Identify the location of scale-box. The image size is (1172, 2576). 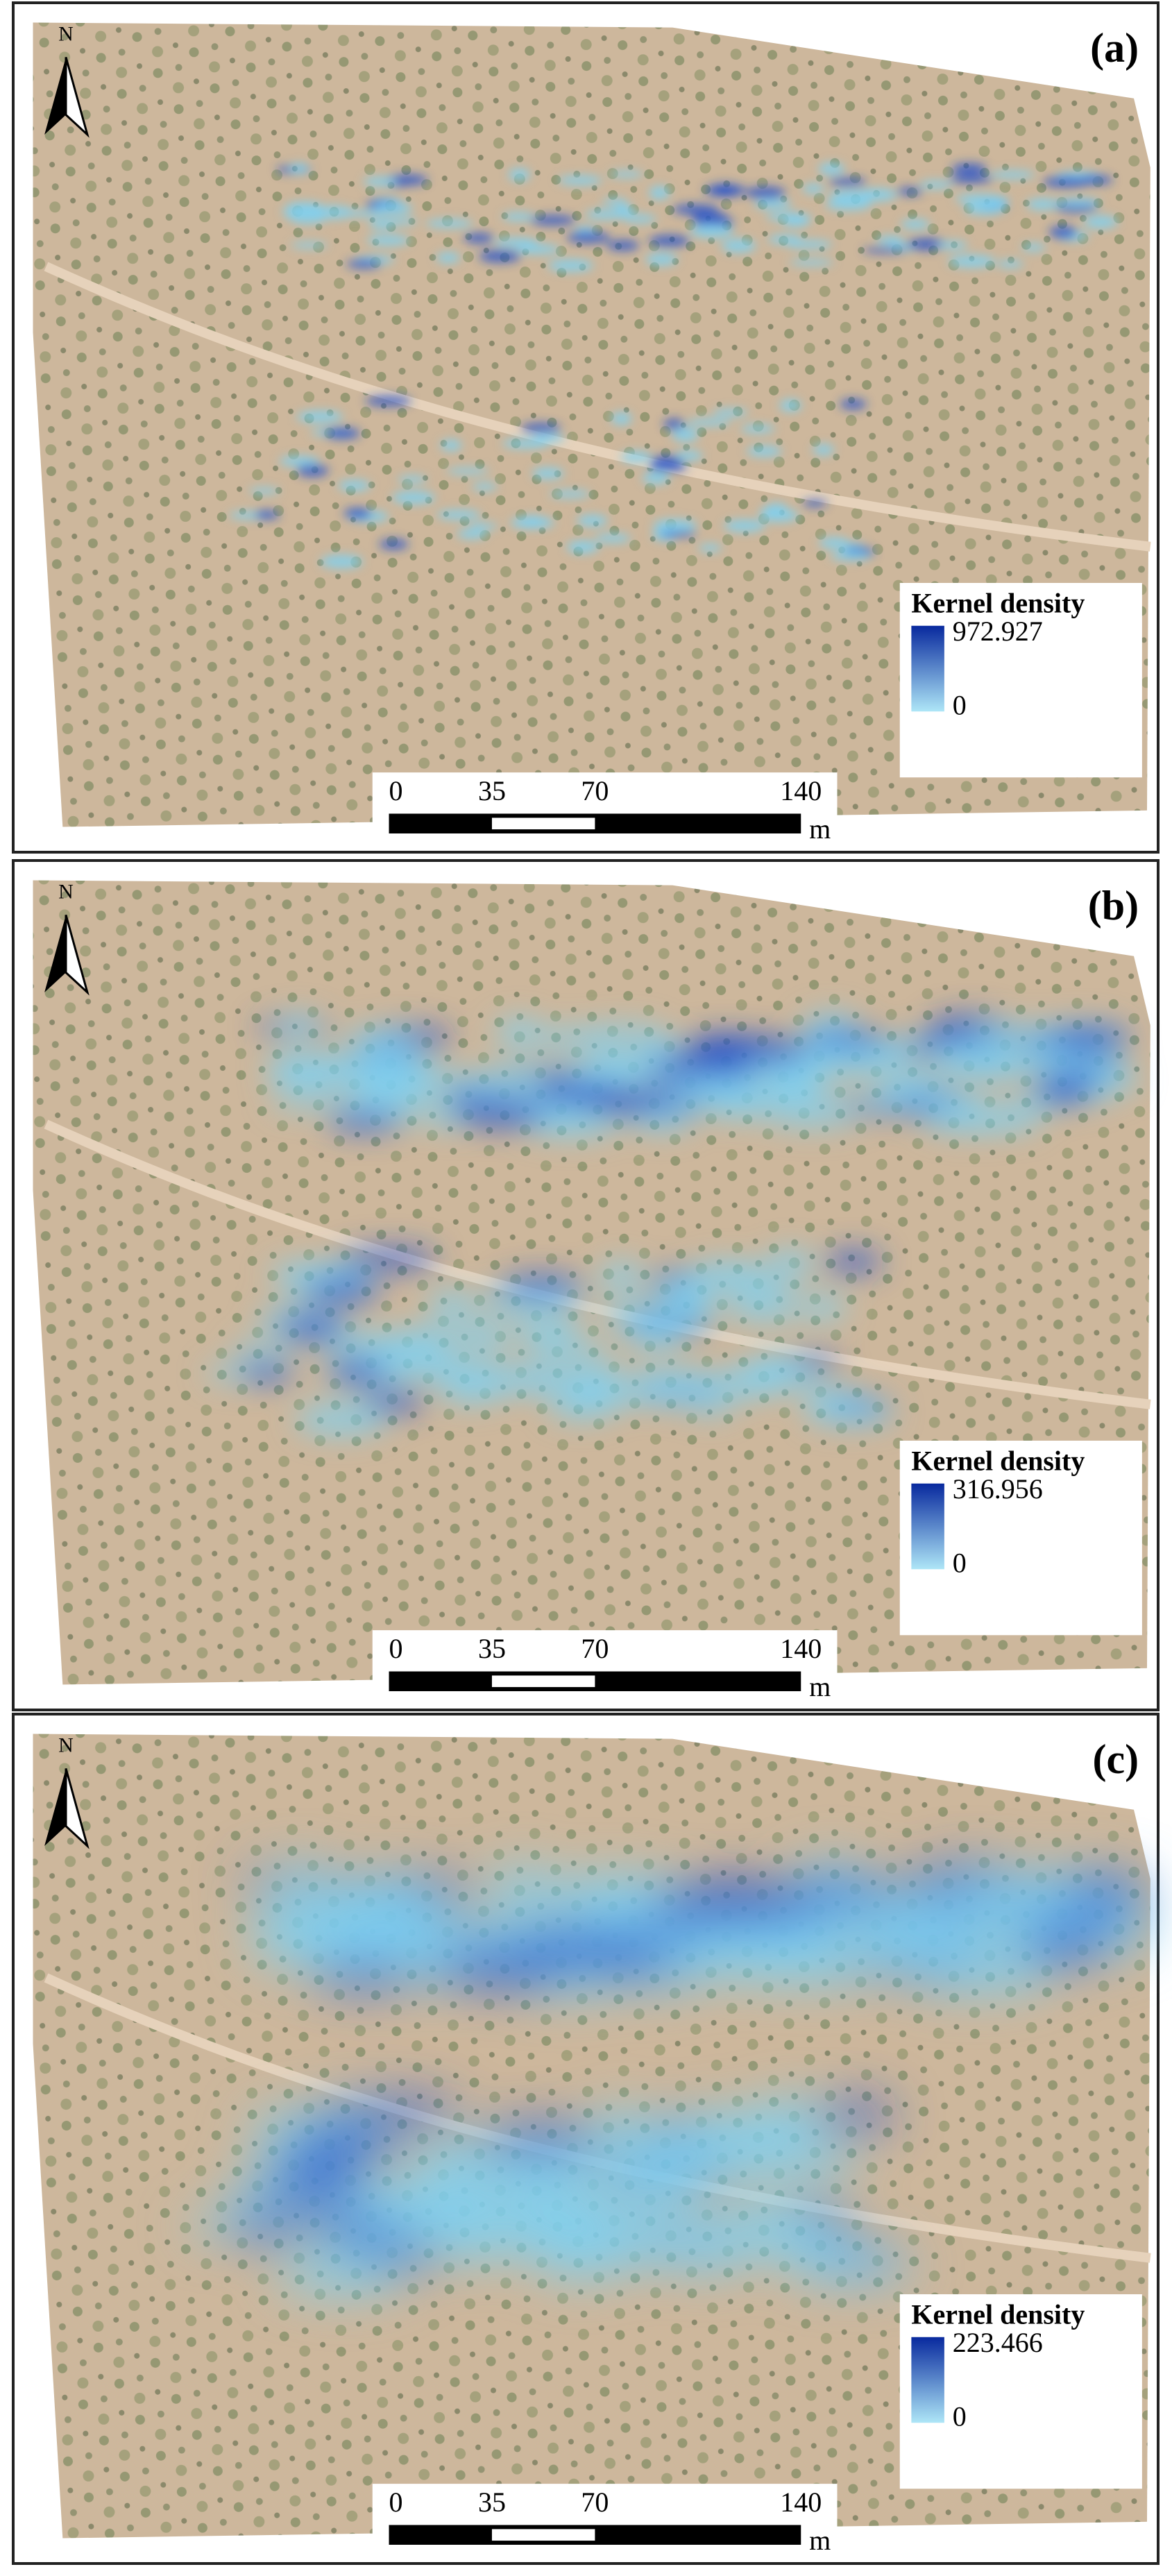
(605, 2522).